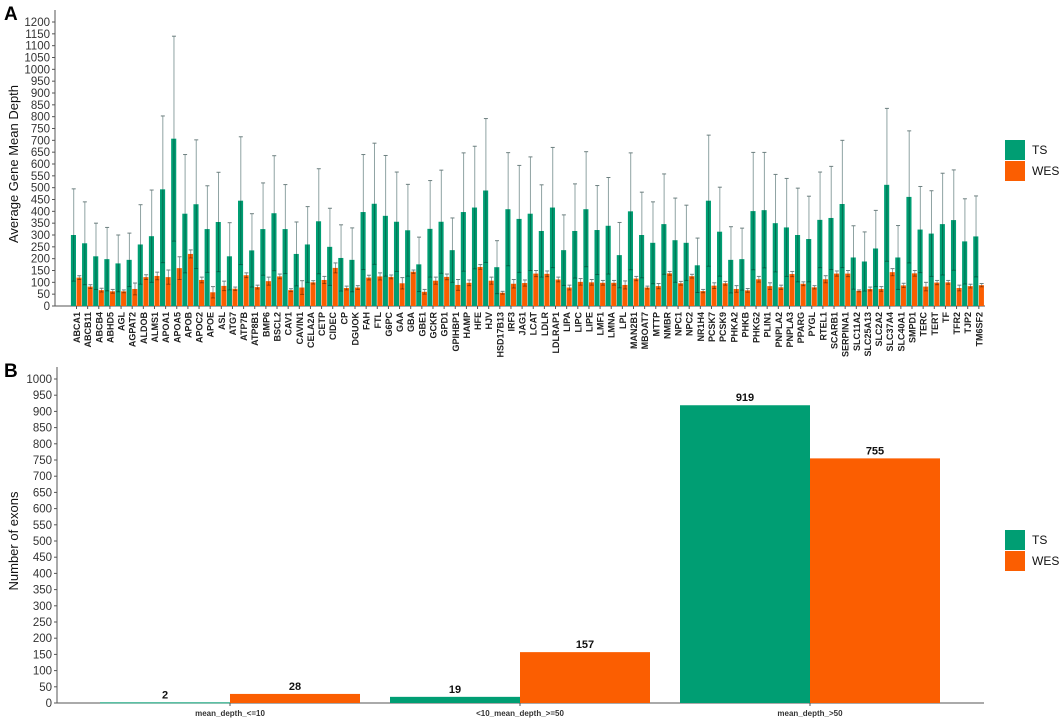 The height and width of the screenshot is (721, 1059). What do you see at coordinates (480, 286) in the screenshot?
I see `bar-wes-HFE` at bounding box center [480, 286].